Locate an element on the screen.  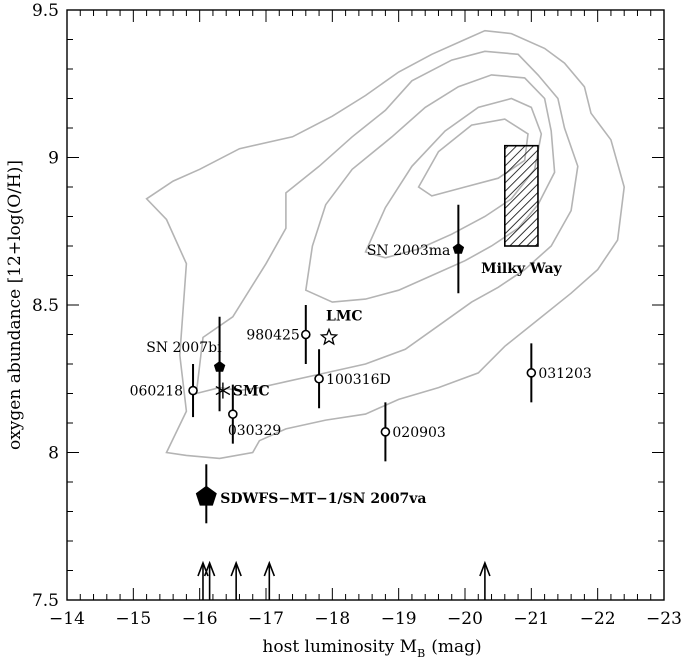
x-tick-label: −14 is located at coordinates (67, 619).